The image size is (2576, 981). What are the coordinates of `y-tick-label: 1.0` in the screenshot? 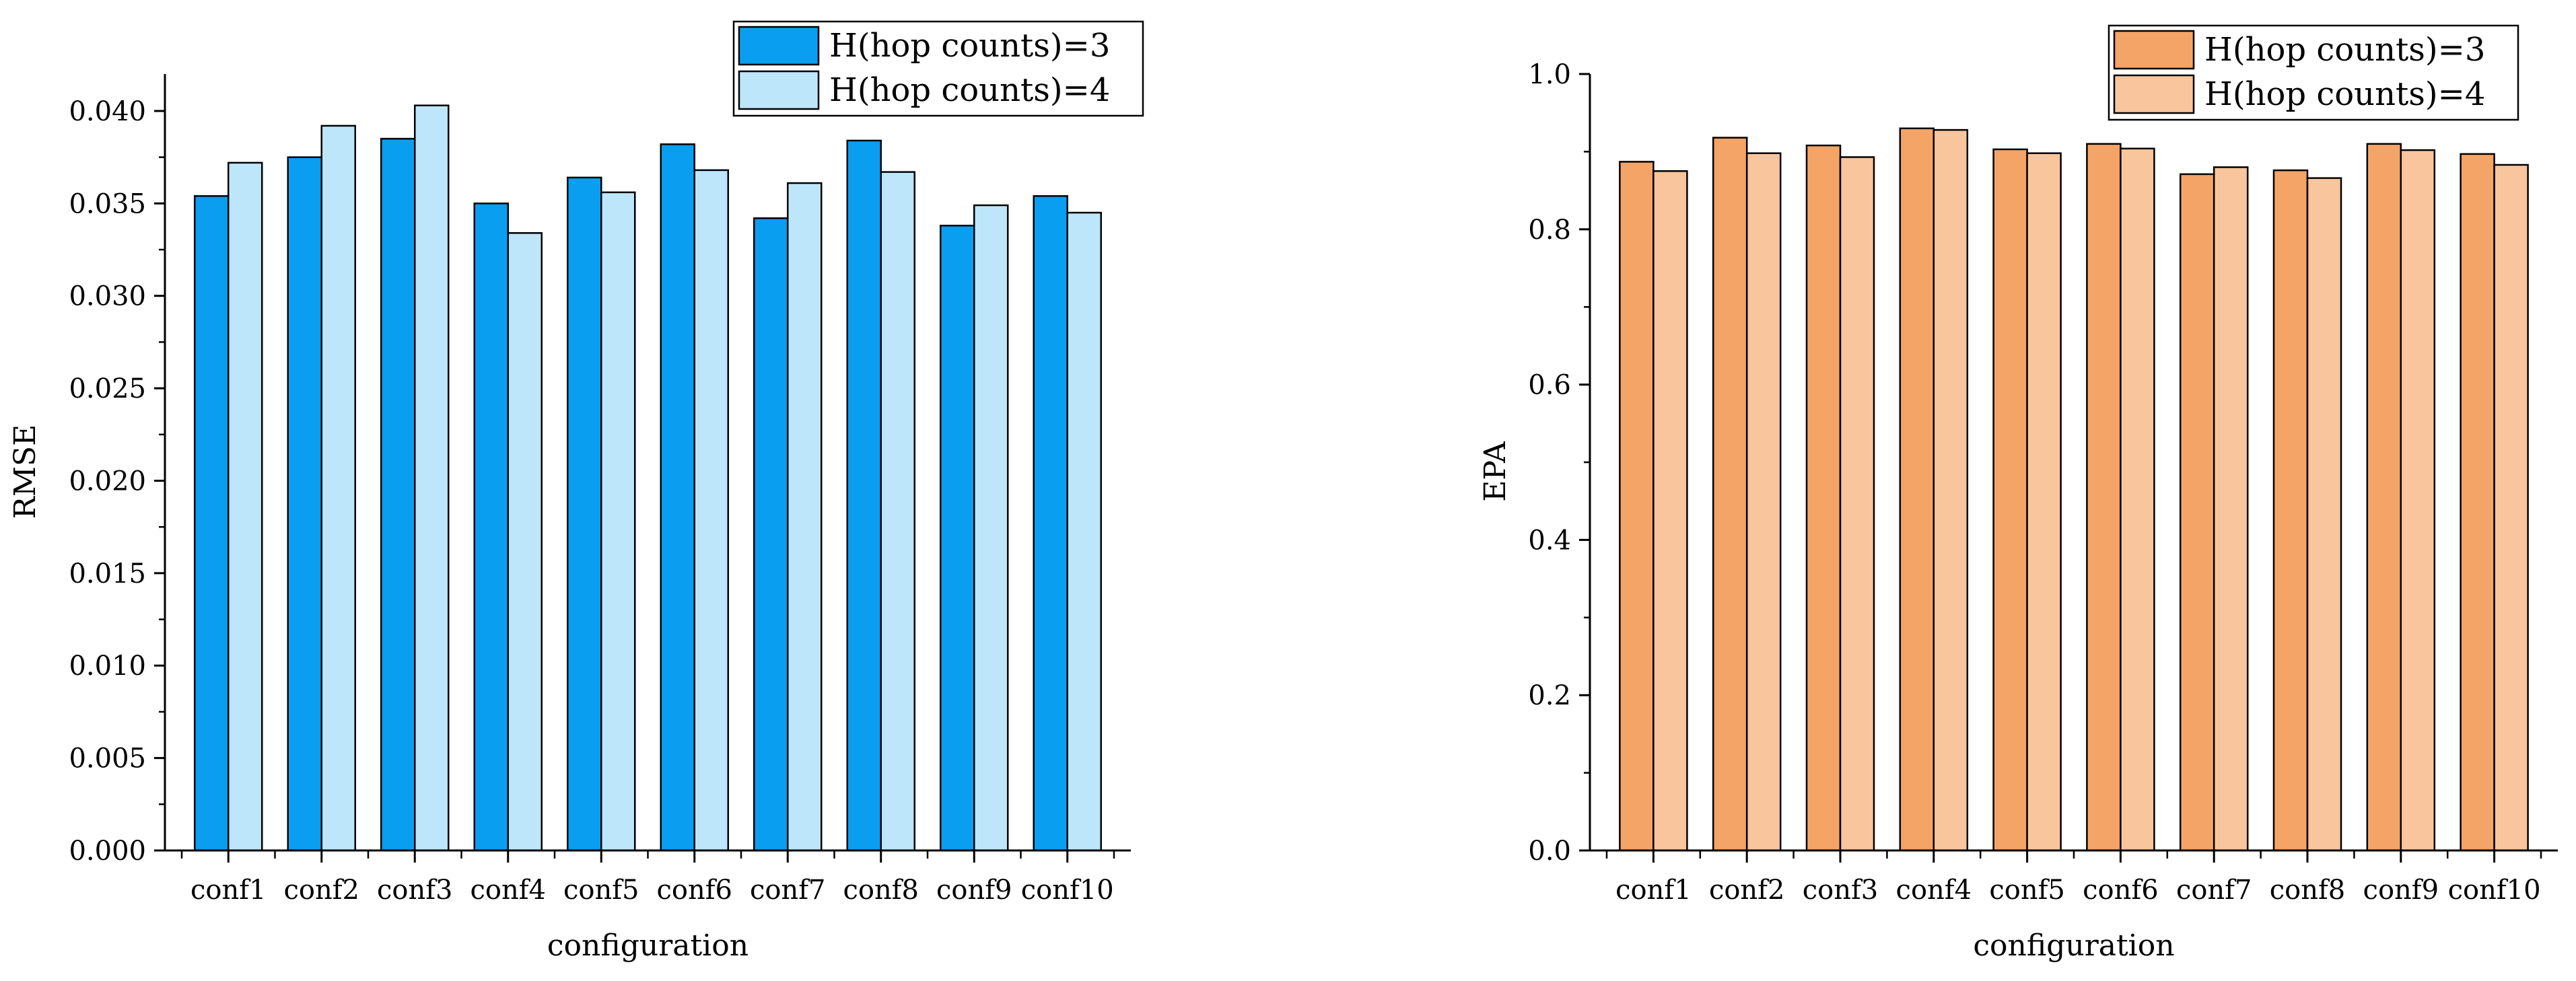 It's located at (1549, 74).